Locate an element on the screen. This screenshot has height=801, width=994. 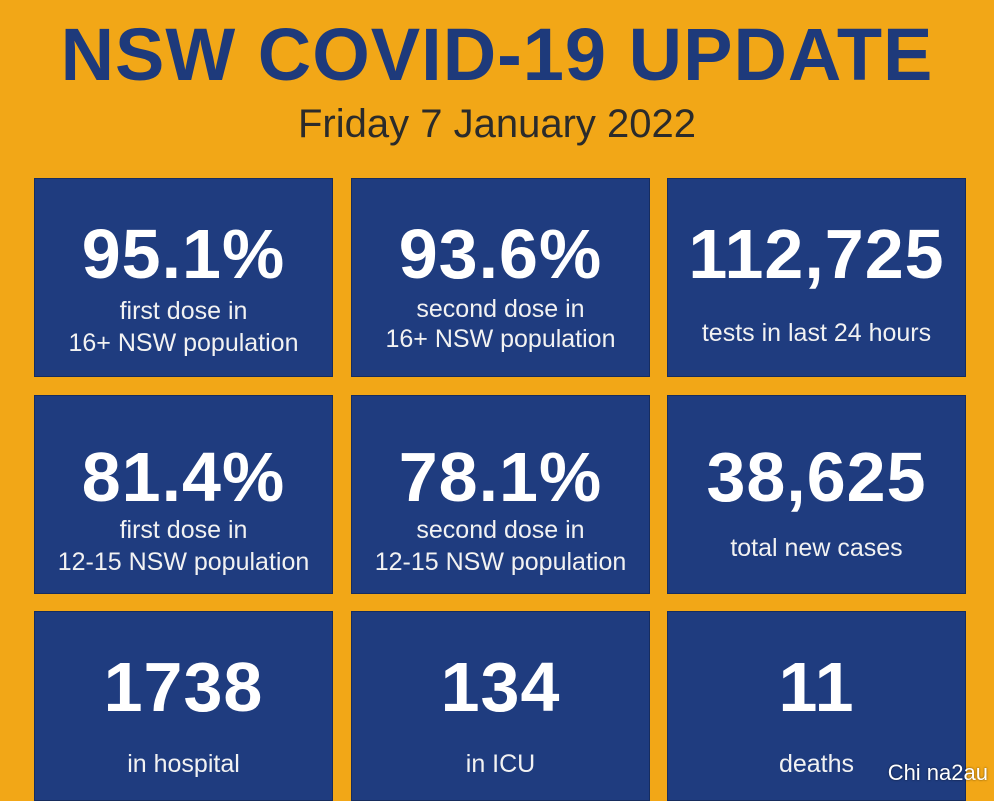
tile-first-dose-12-15: 81.4% first dose in 12-15 NSW population is located at coordinates (183, 494).